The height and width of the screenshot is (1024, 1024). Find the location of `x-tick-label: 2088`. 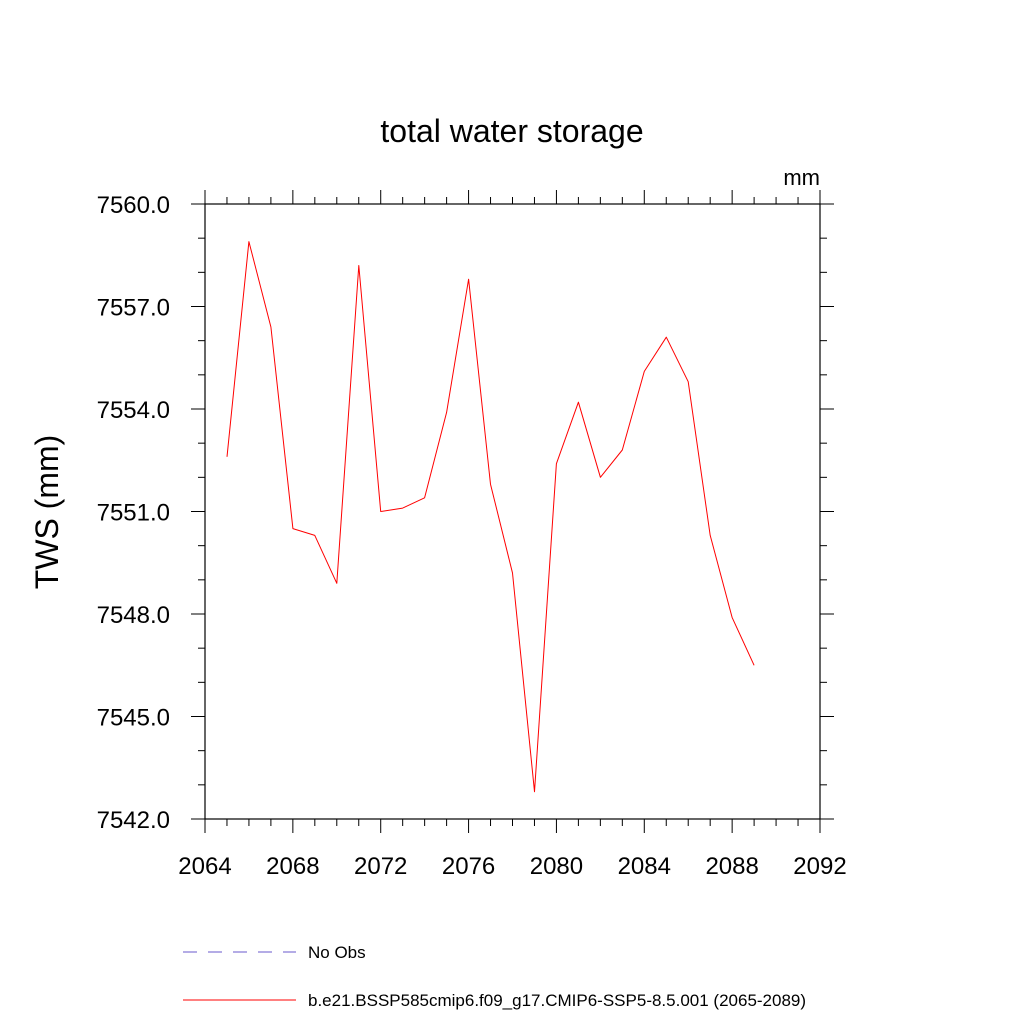

x-tick-label: 2088 is located at coordinates (731, 866).